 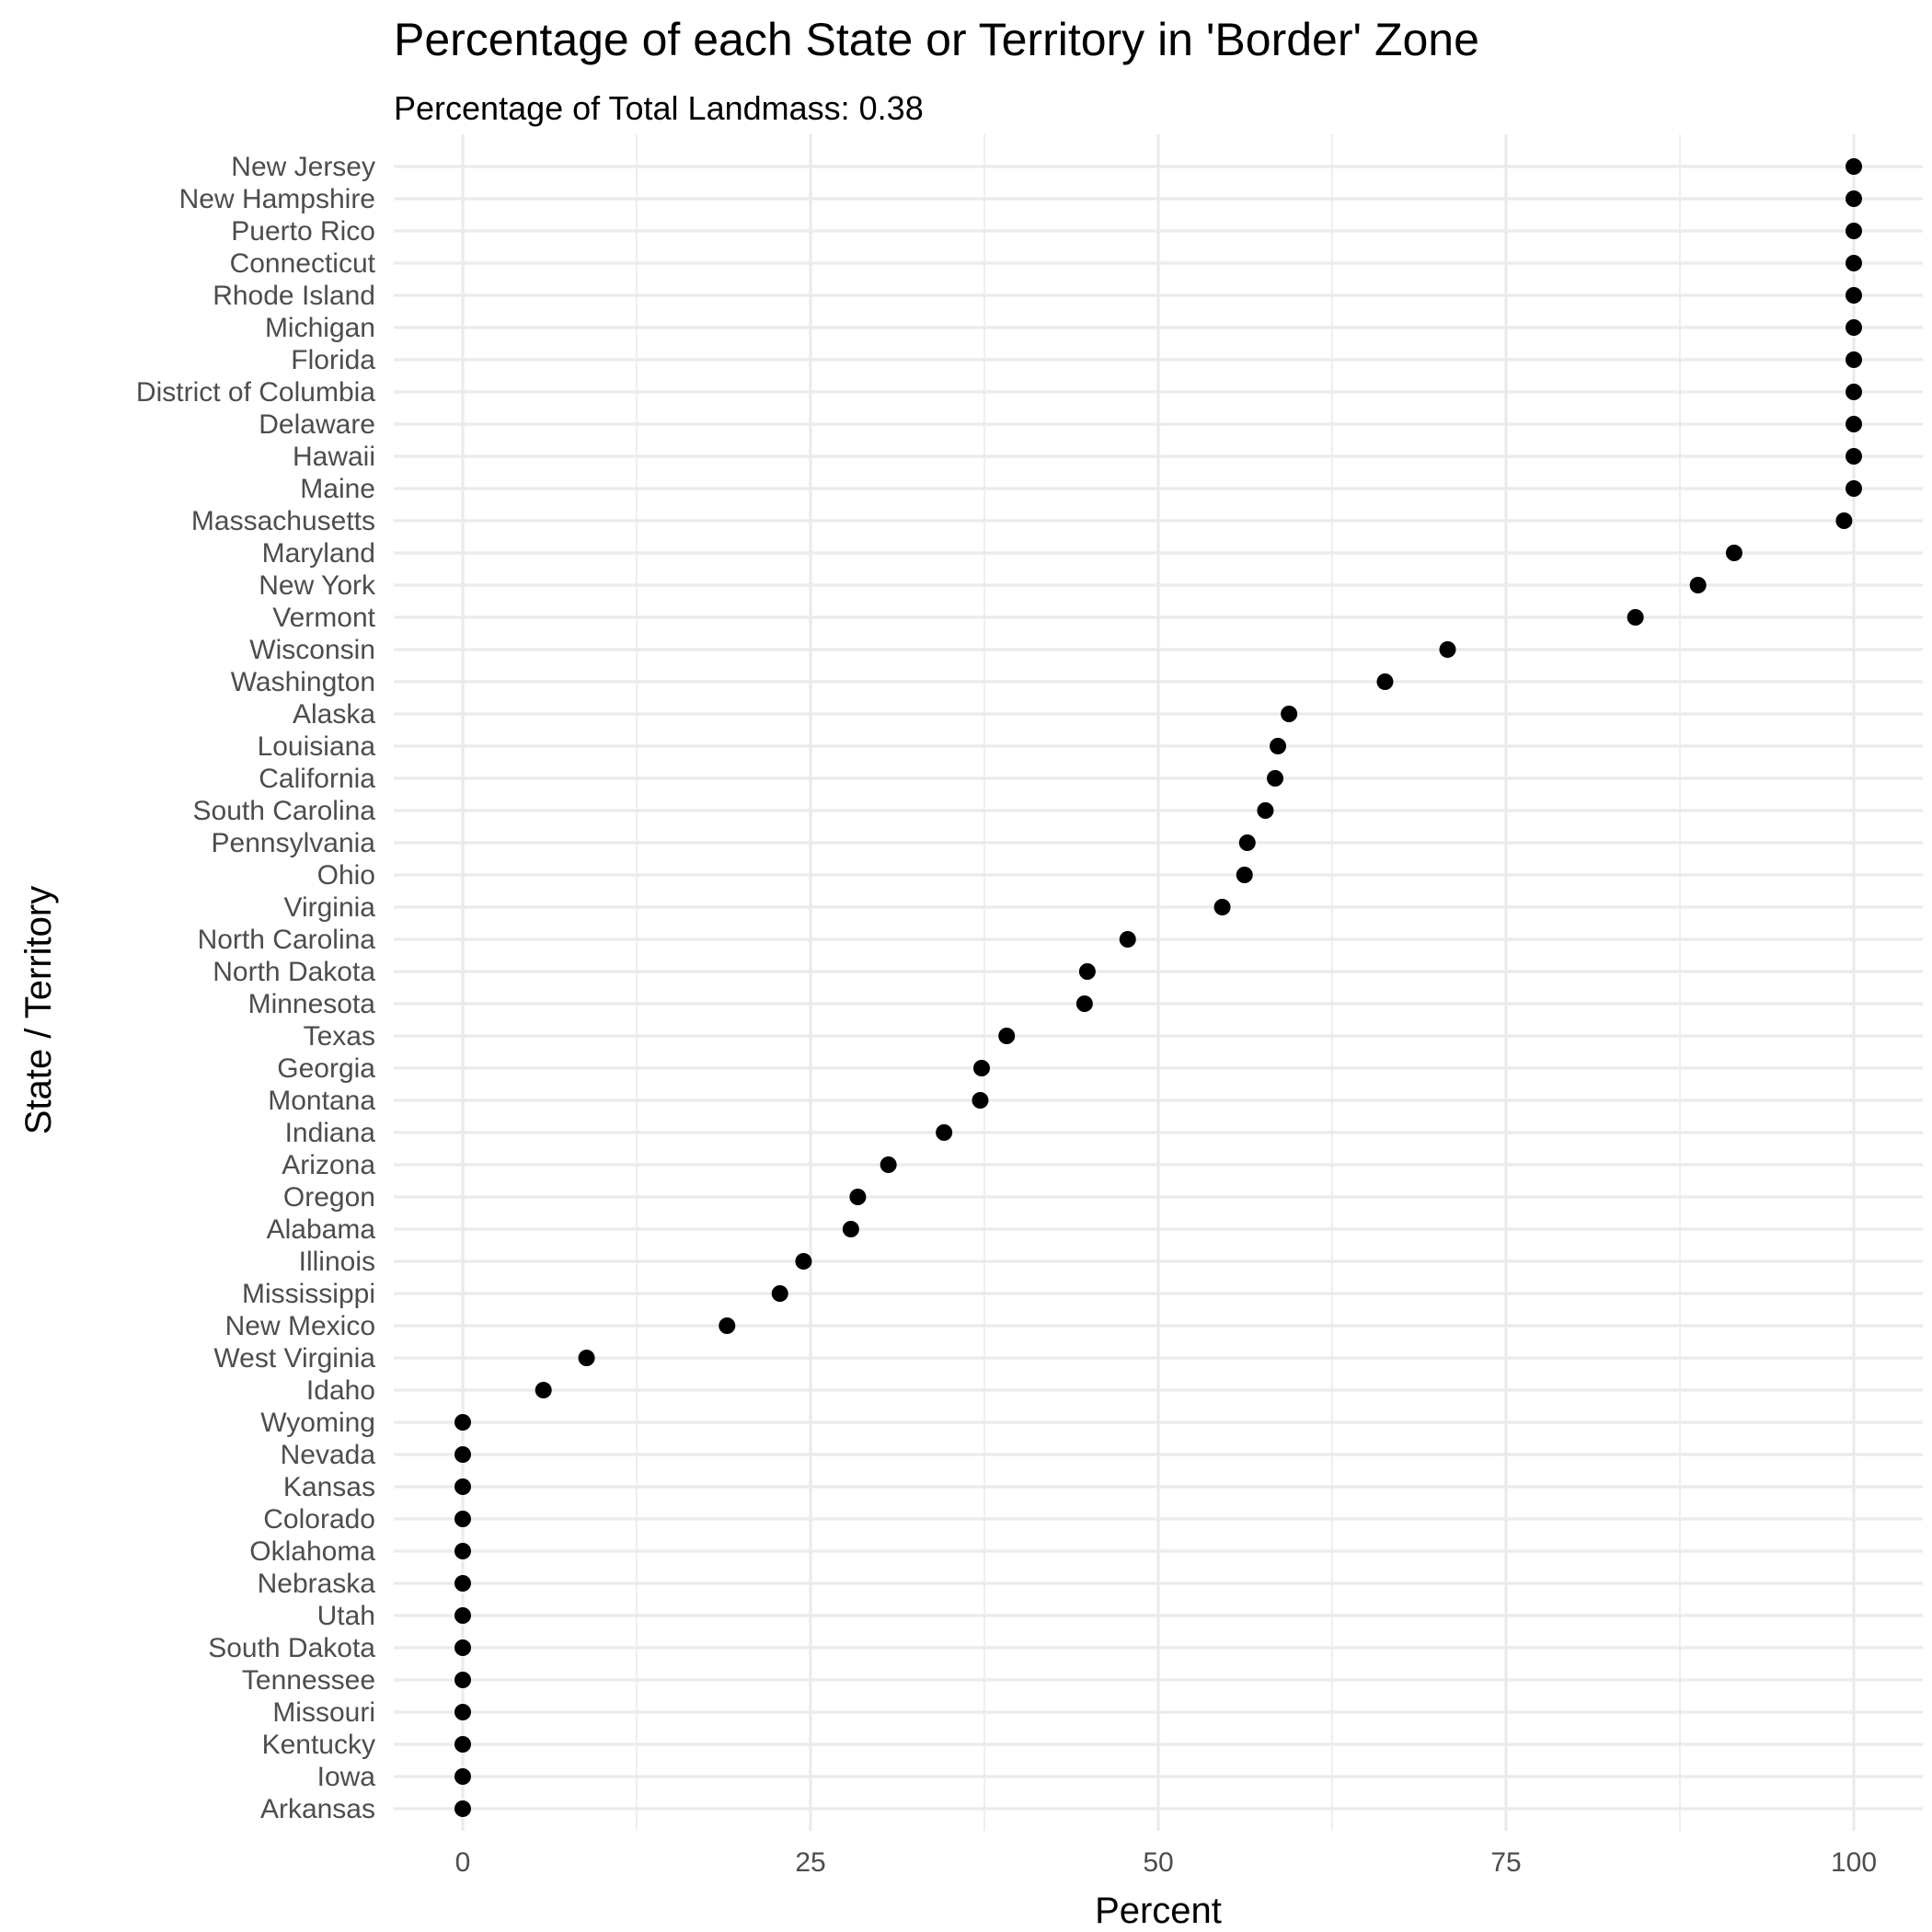 I want to click on y-tick-label: Ohio, so click(x=346, y=875).